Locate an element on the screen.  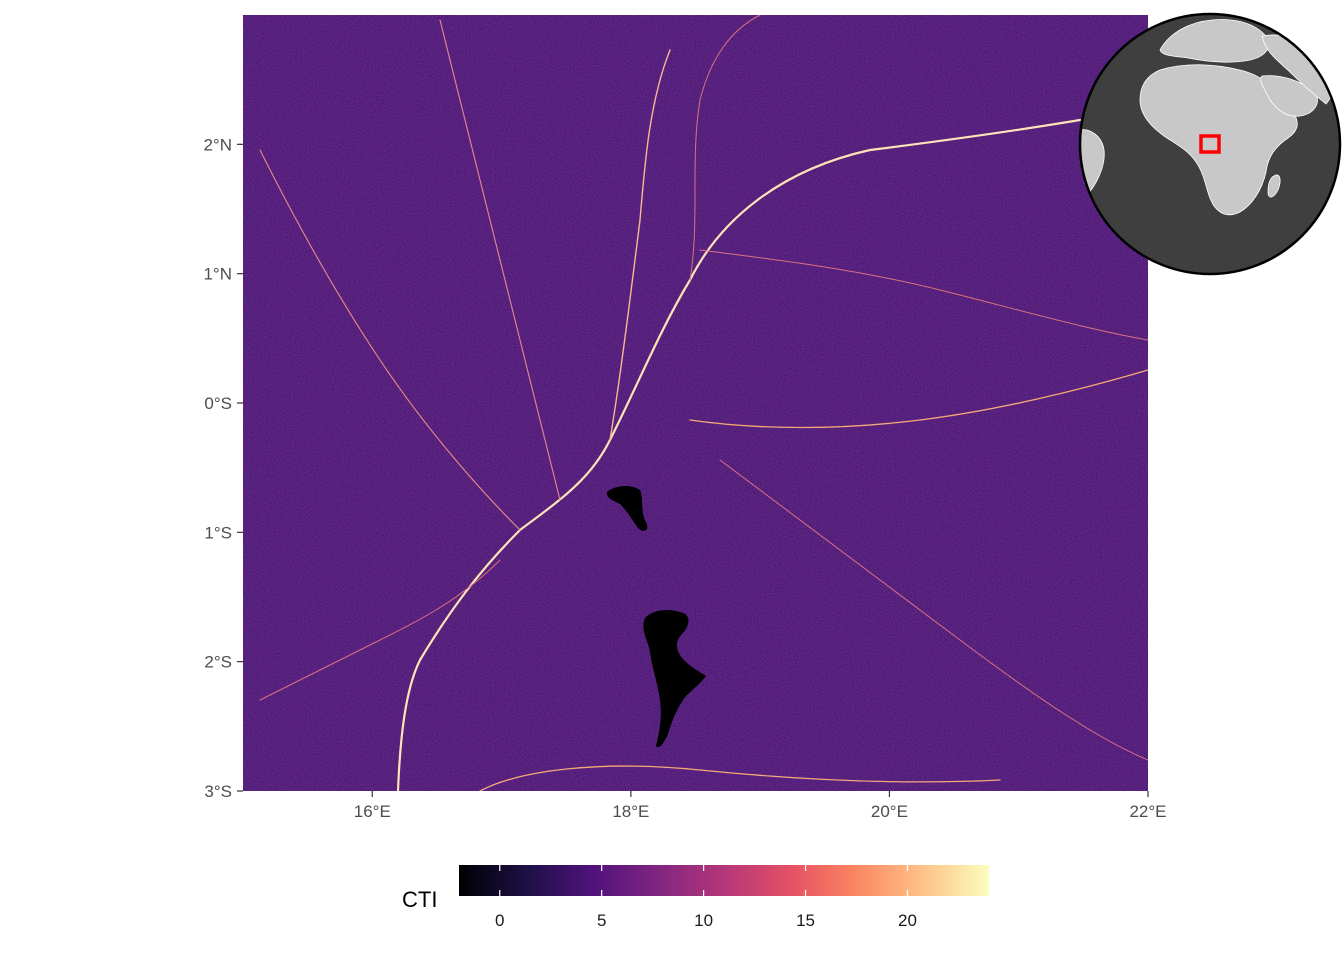
x-tick-label: 22°E is located at coordinates (1147, 811).